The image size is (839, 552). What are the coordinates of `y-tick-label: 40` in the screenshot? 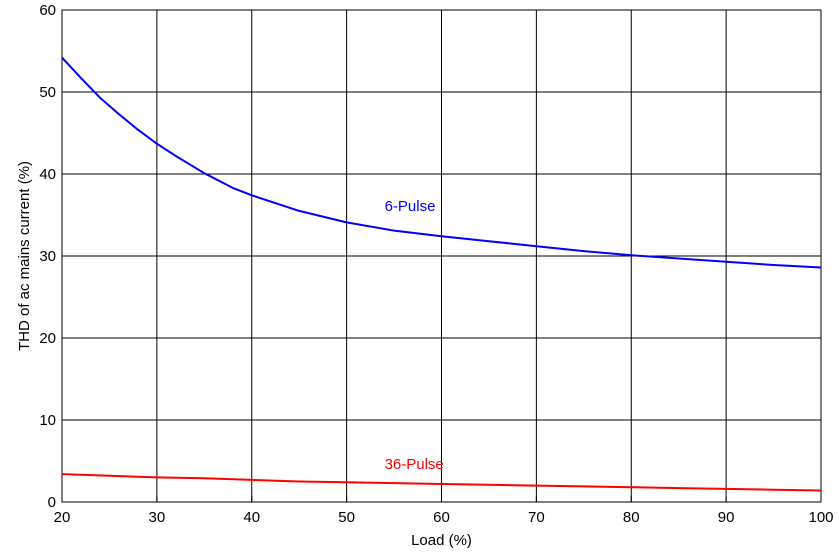 It's located at (47, 174).